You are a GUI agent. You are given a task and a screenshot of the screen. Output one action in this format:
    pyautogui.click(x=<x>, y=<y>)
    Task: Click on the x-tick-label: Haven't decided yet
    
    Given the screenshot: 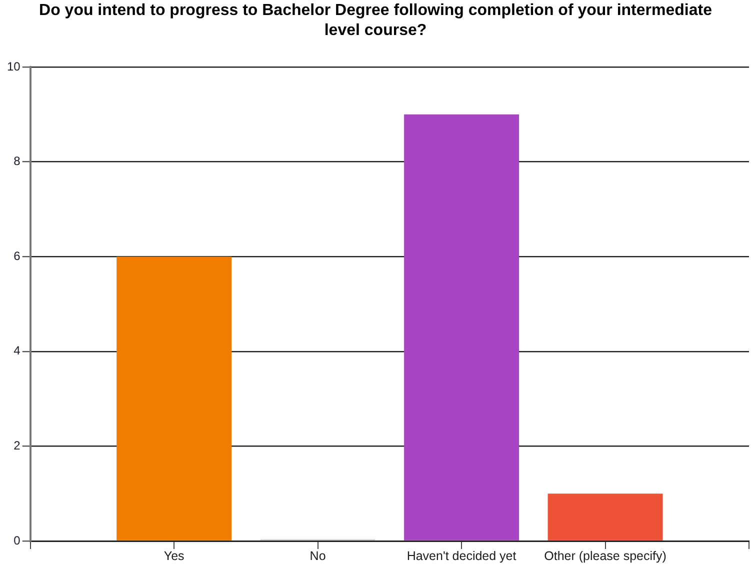 What is the action you would take?
    pyautogui.click(x=461, y=556)
    